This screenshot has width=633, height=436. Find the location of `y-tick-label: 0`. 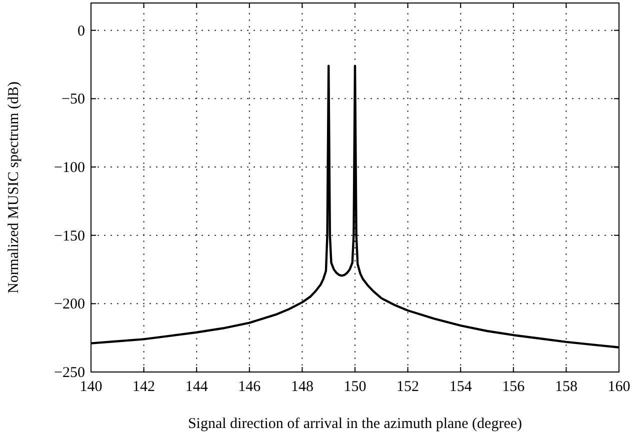

y-tick-label: 0 is located at coordinates (81, 31).